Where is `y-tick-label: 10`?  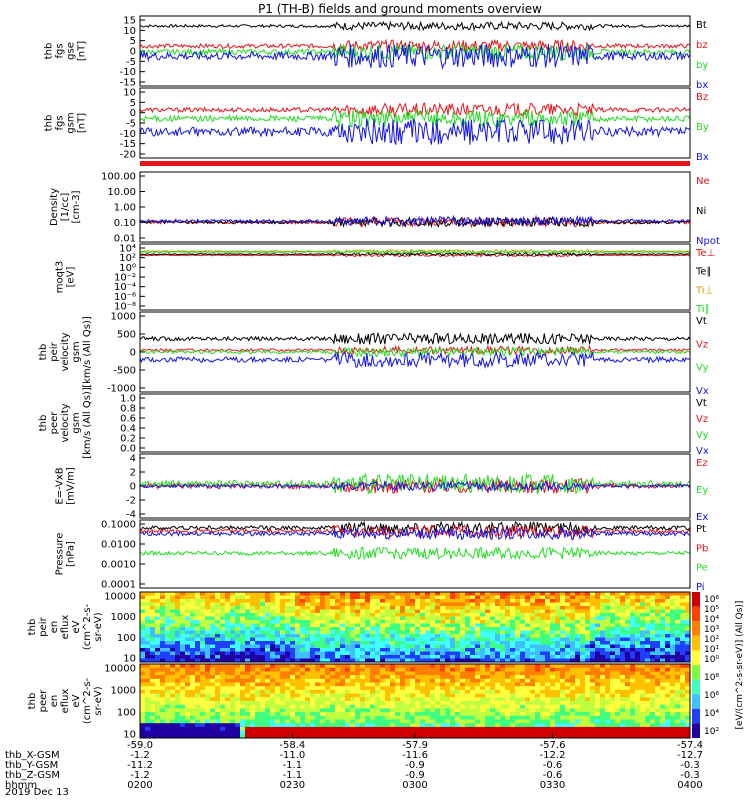 y-tick-label: 10 is located at coordinates (129, 735).